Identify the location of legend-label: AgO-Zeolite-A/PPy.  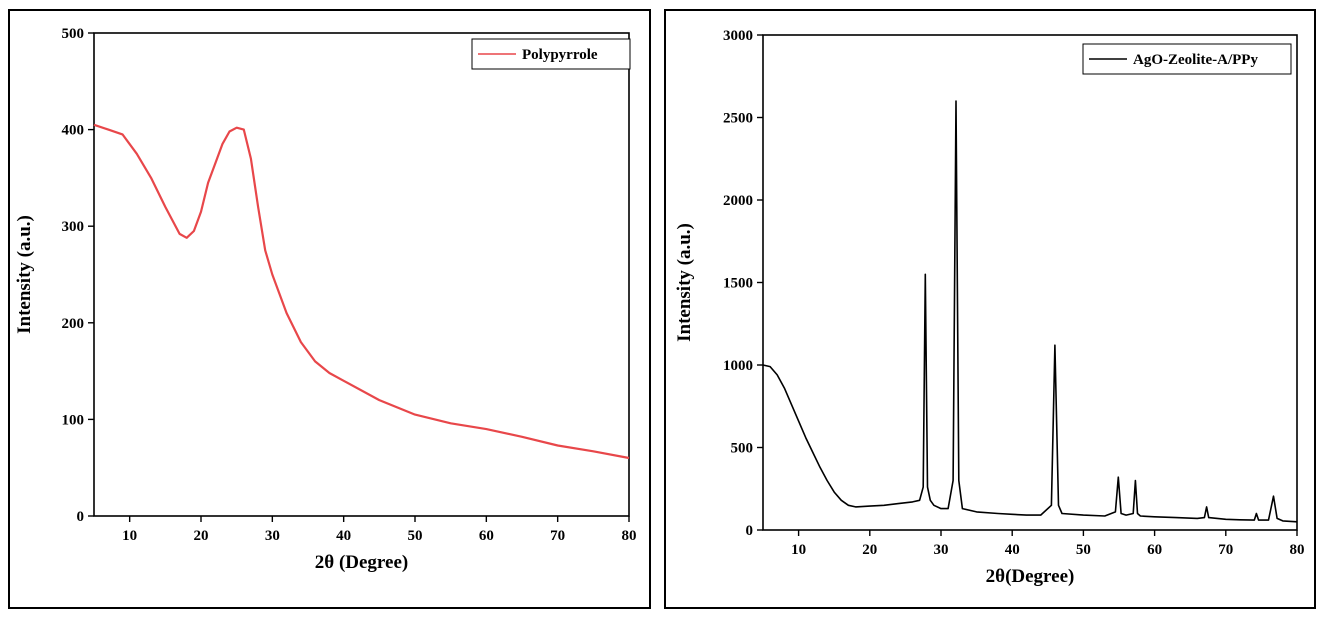
(1195, 60).